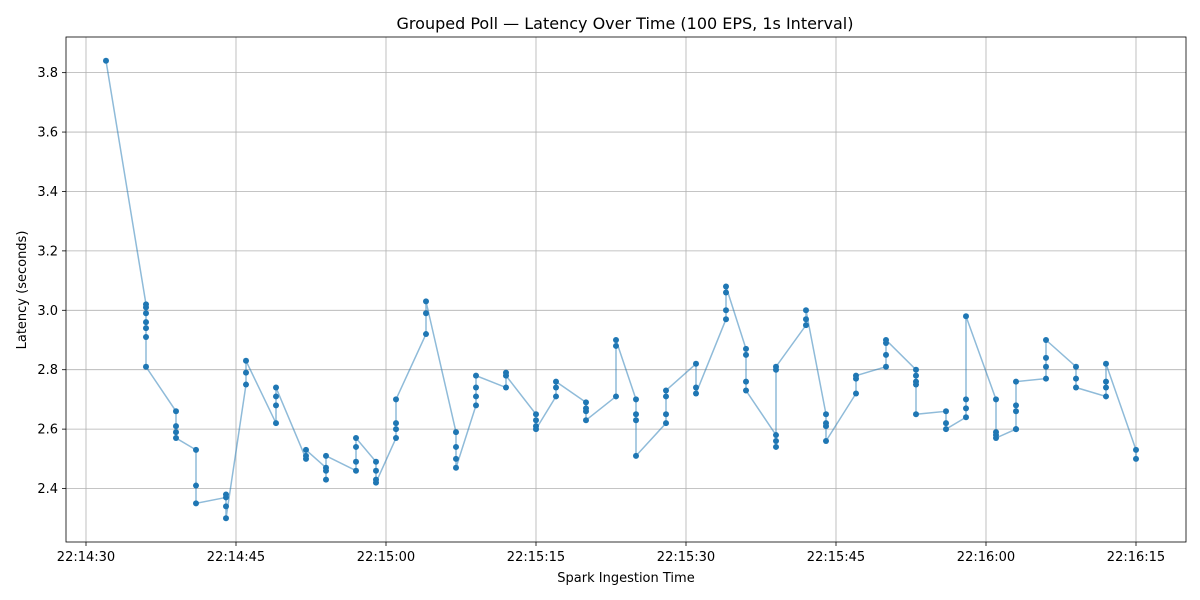 Image resolution: width=1200 pixels, height=600 pixels. I want to click on x-axis-label: Spark Ingestion Time, so click(625, 578).